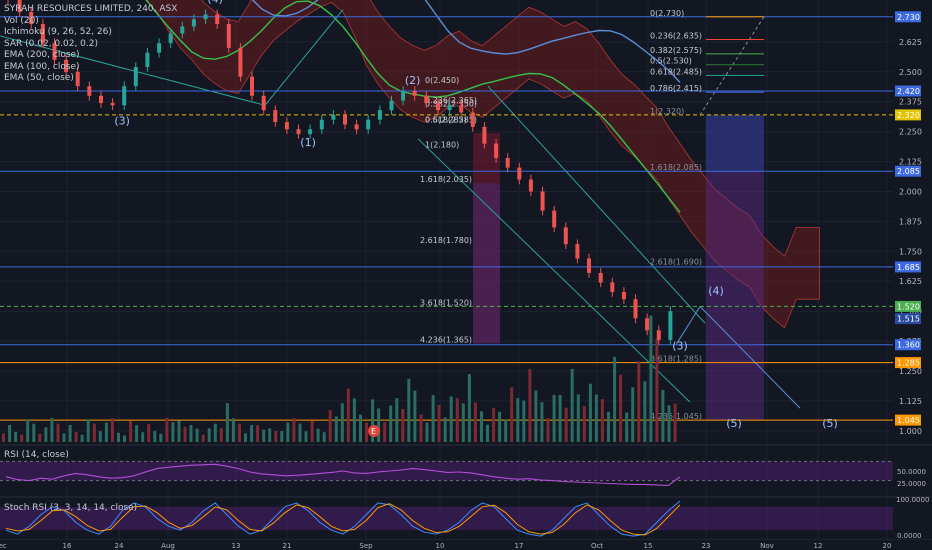 Image resolution: width=932 pixels, height=550 pixels. I want to click on price-tick-label: 1.000, so click(910, 431).